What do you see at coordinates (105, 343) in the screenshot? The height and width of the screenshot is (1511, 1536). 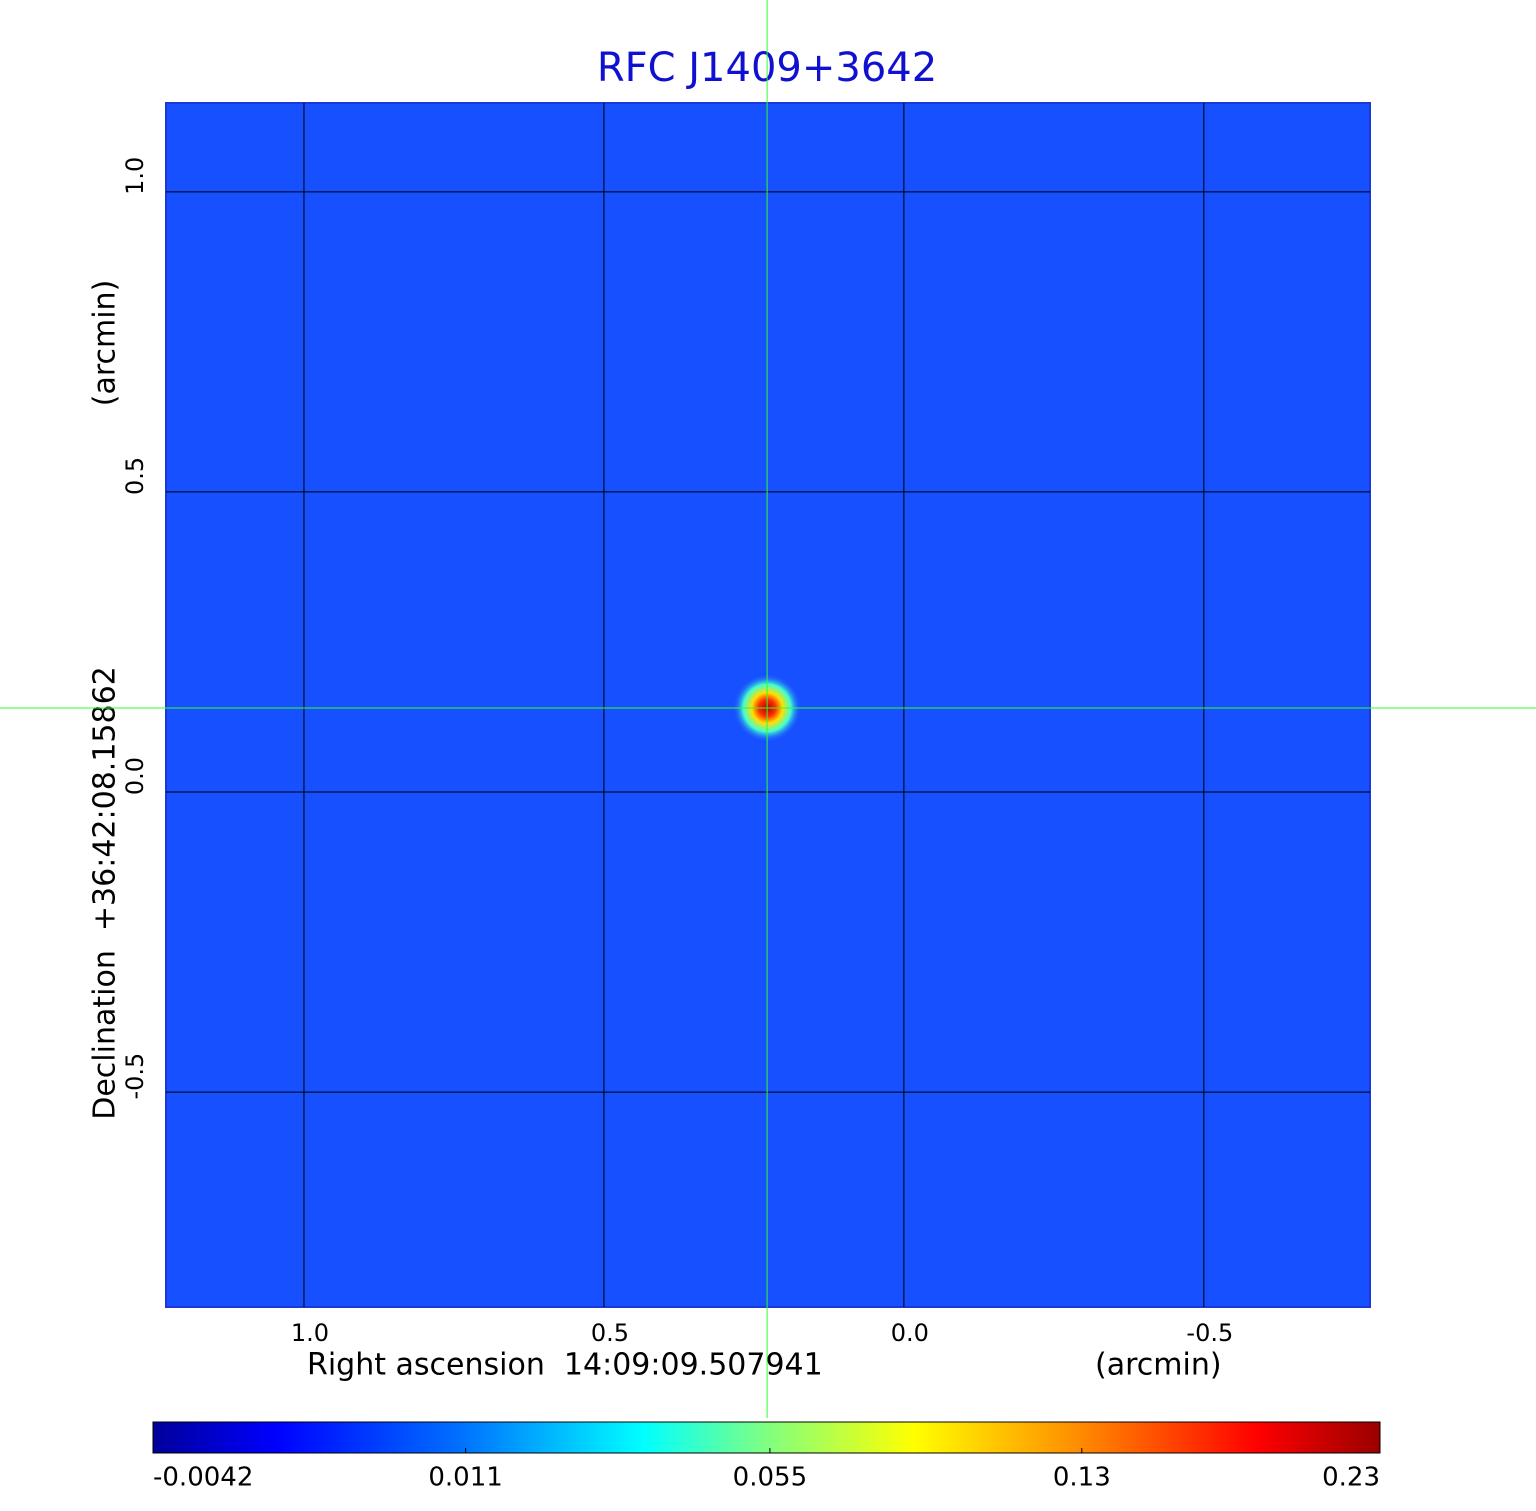 I see `y-axis-unit: (arcmin)` at bounding box center [105, 343].